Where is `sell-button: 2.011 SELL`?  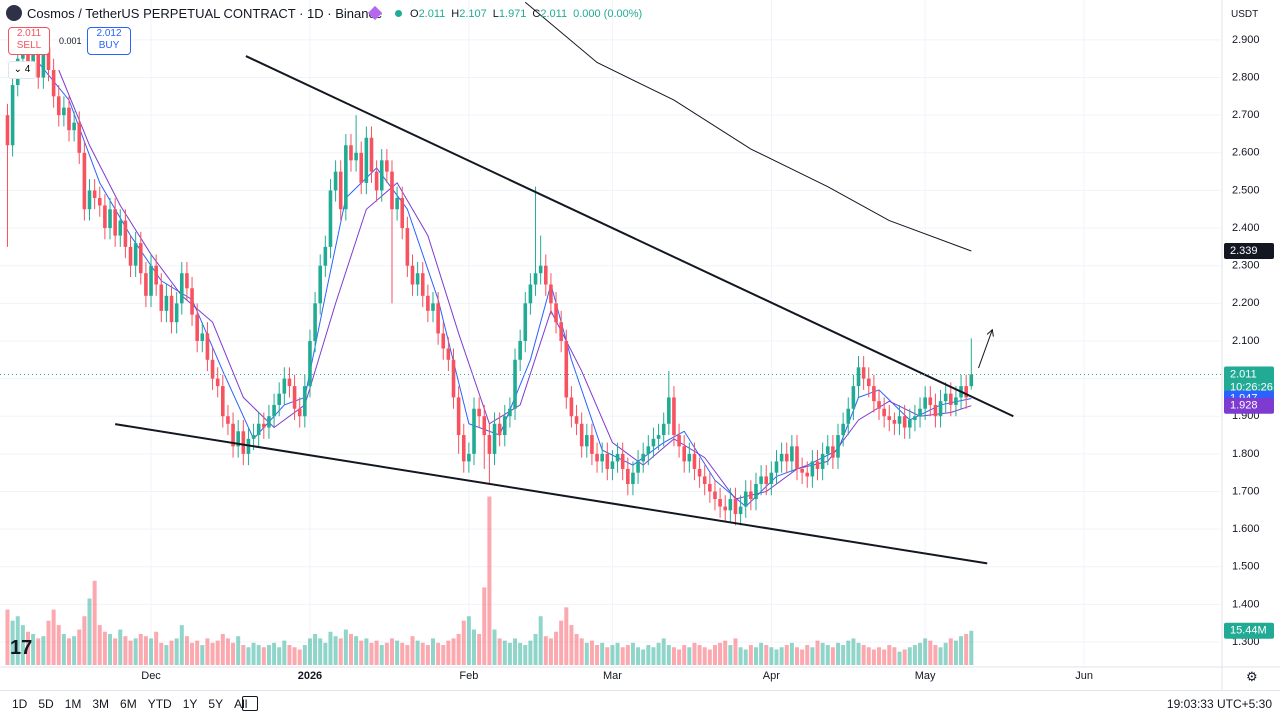 sell-button: 2.011 SELL is located at coordinates (29, 41).